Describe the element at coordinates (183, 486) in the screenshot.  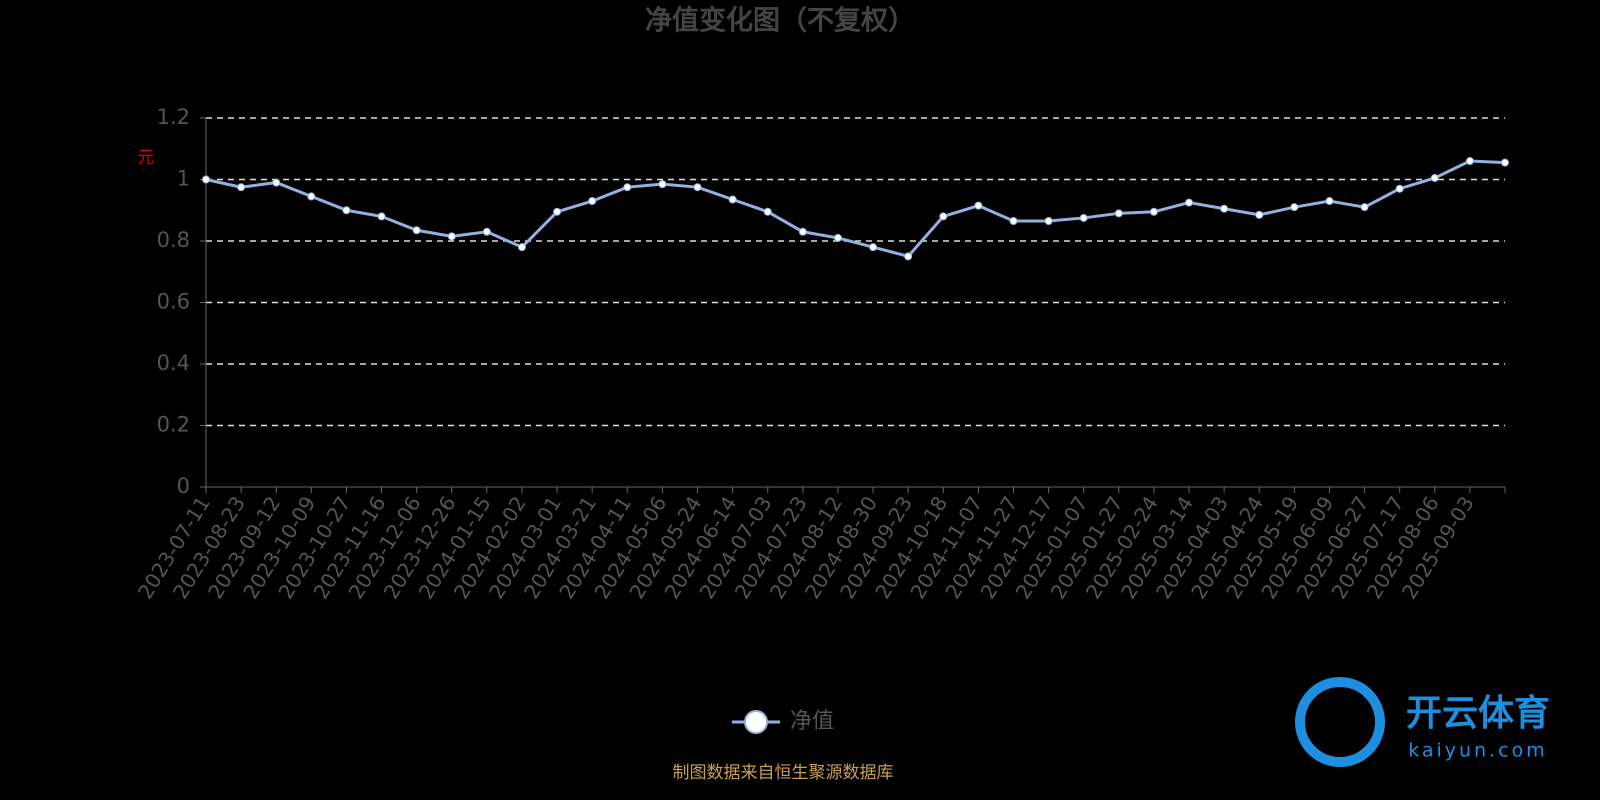
I see `y-tick-label: 0` at that location.